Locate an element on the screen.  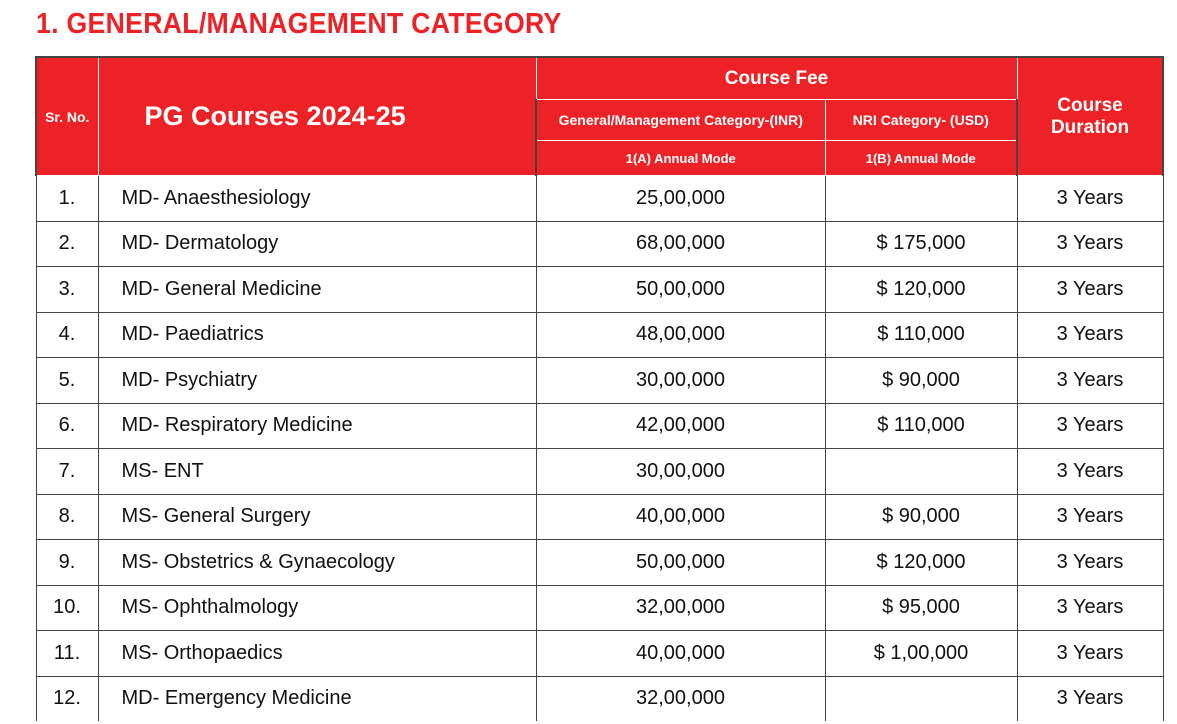
table-row: 1. MD- Anaesthesiology 25,00,000 3 Years is located at coordinates (599, 198).